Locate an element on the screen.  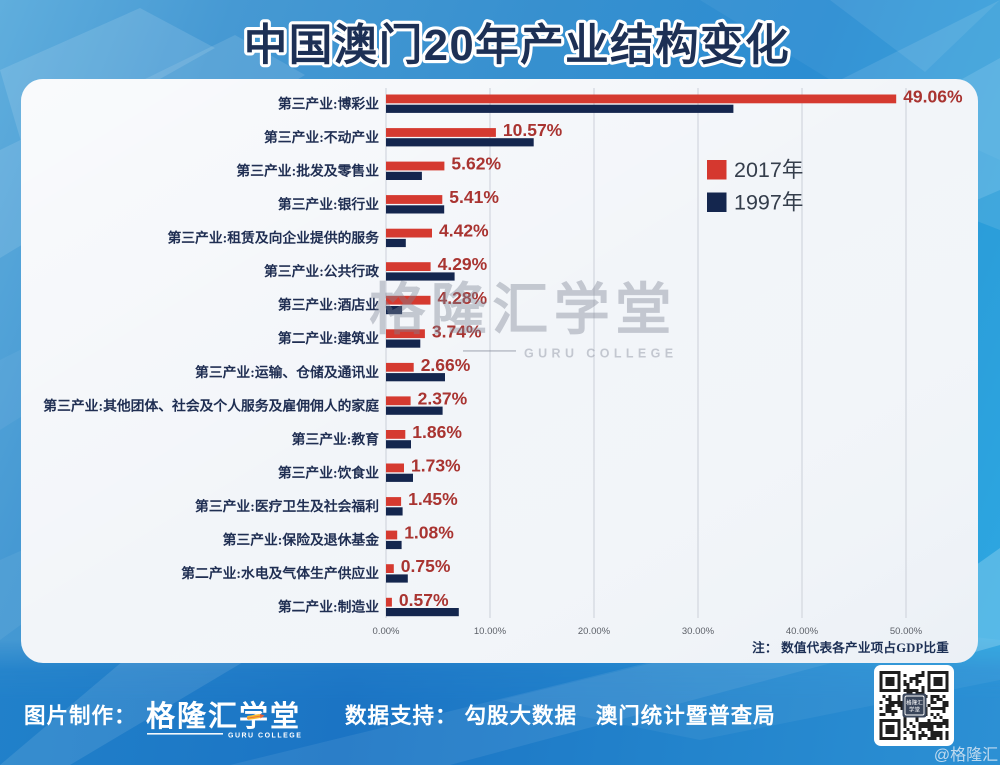
svg-text: @格隆汇 is located at coordinates (966, 755).